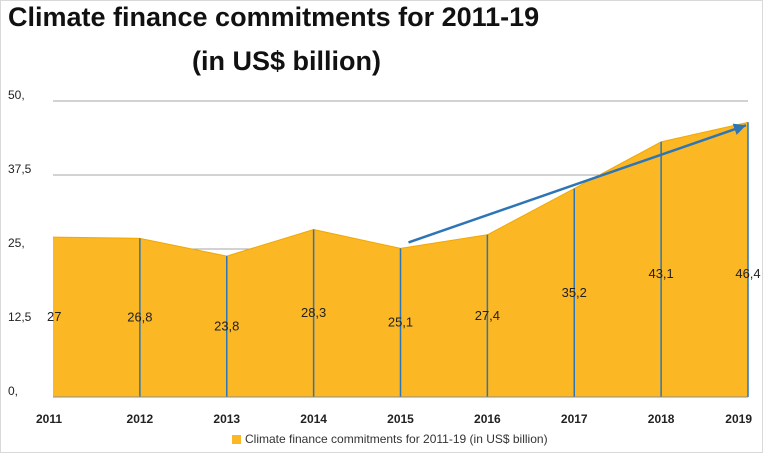  I want to click on x-tick-label: 2018, so click(661, 419).